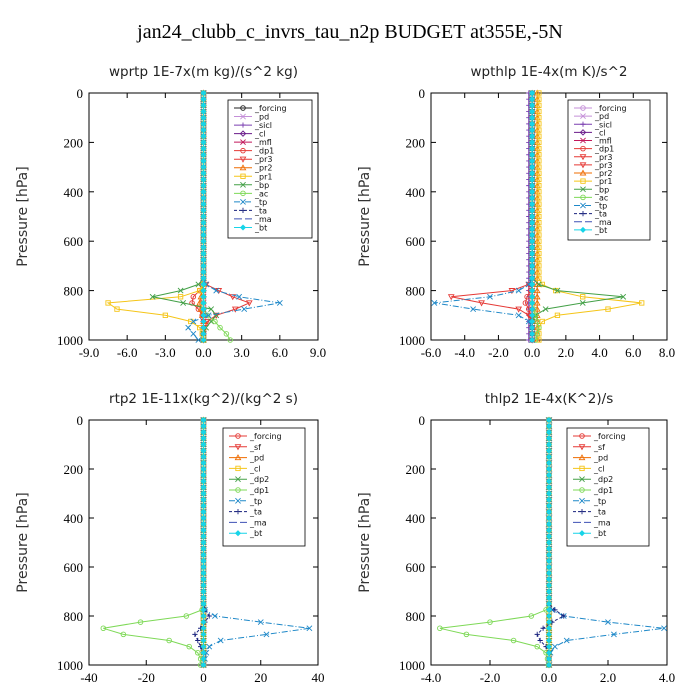  I want to click on x-tick-label: 3.0, so click(242, 352).